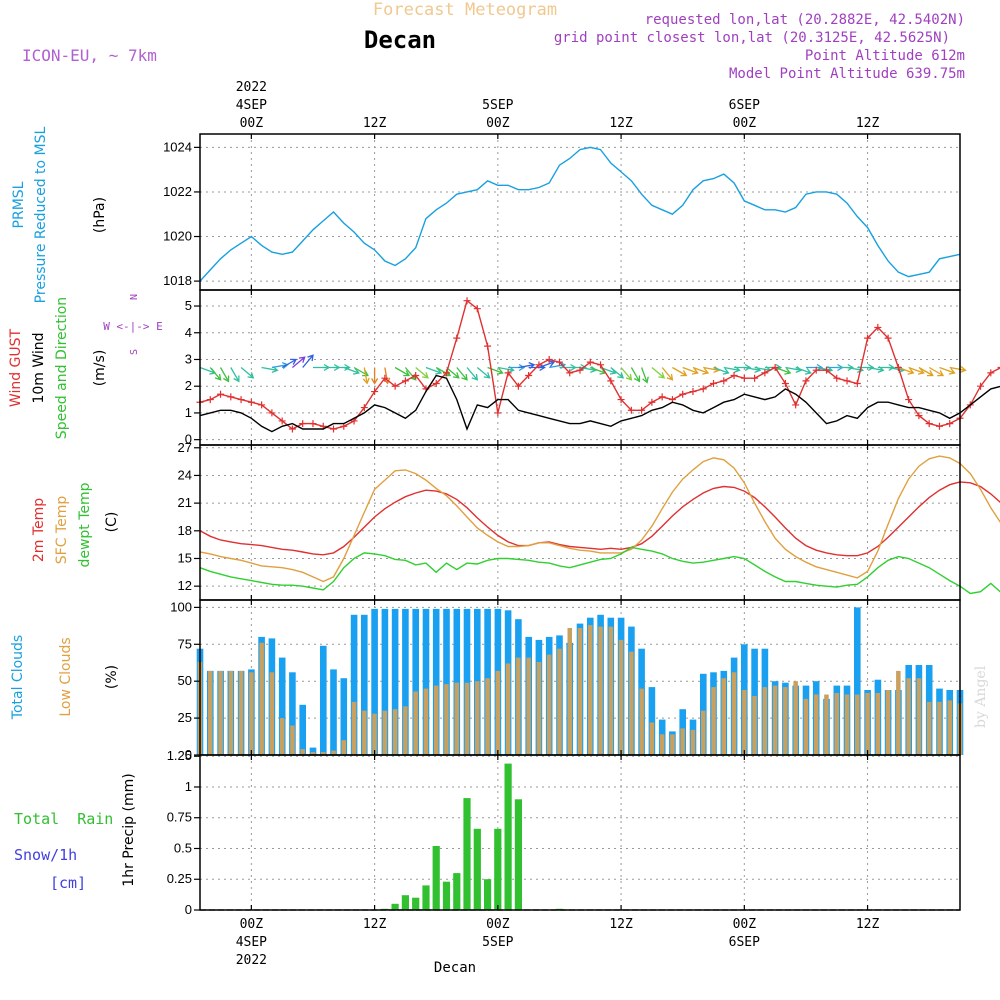 This screenshot has width=1000, height=1000. Describe the element at coordinates (177, 236) in the screenshot. I see `y-tick-label: 1020` at that location.